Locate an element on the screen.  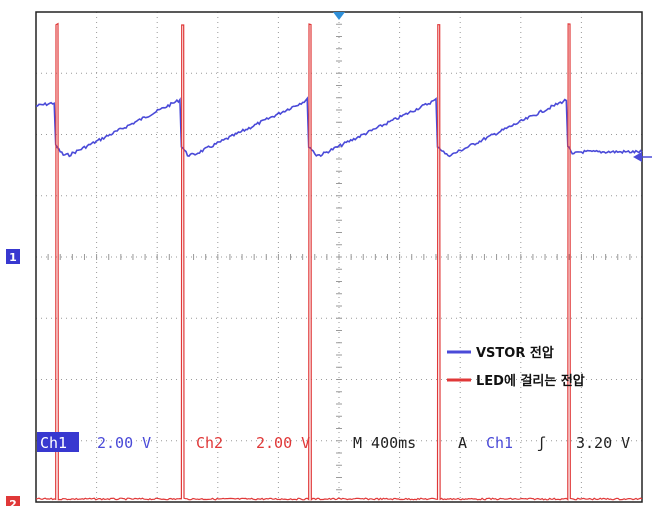
timebase: M 400ms is located at coordinates (384, 443).